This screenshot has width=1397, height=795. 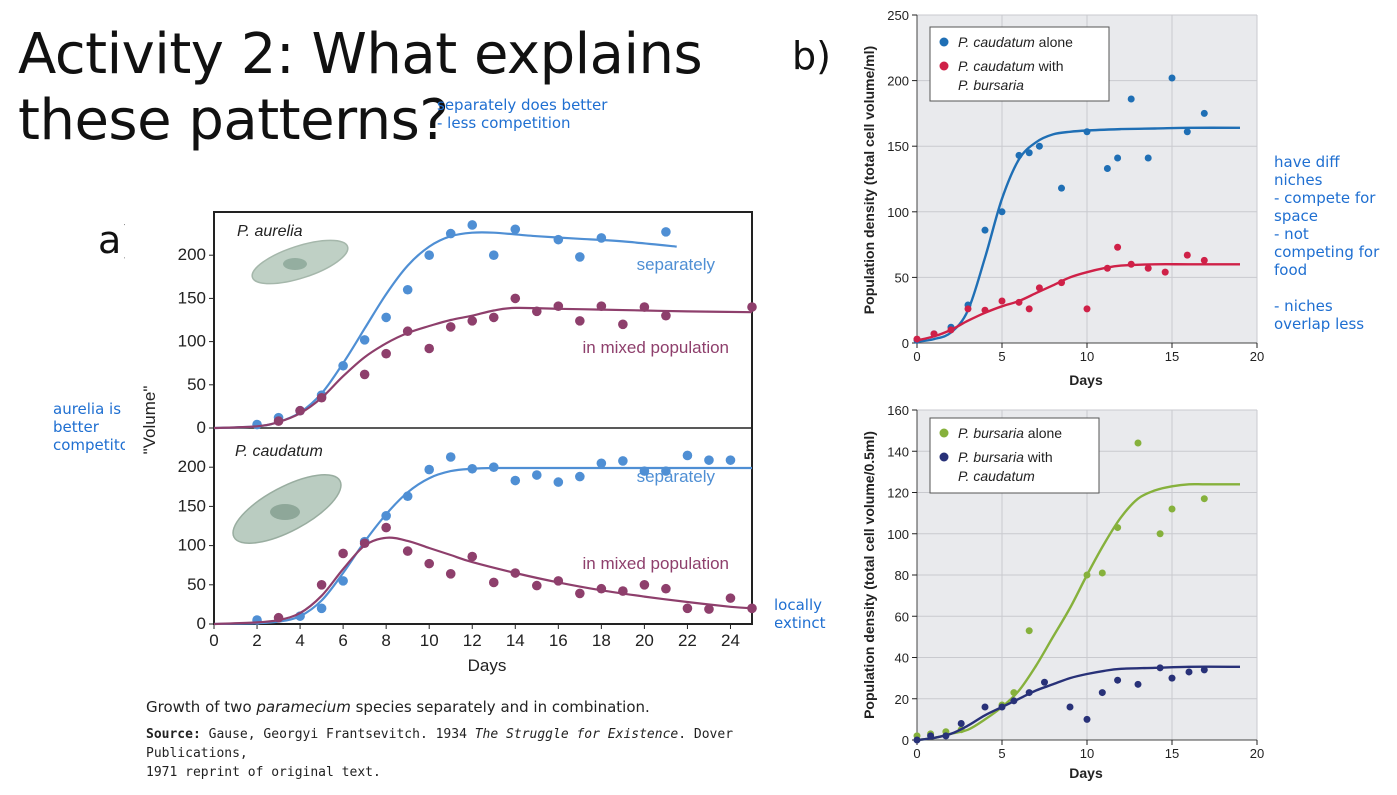 I want to click on x-tick-label: 8, so click(x=385, y=640).